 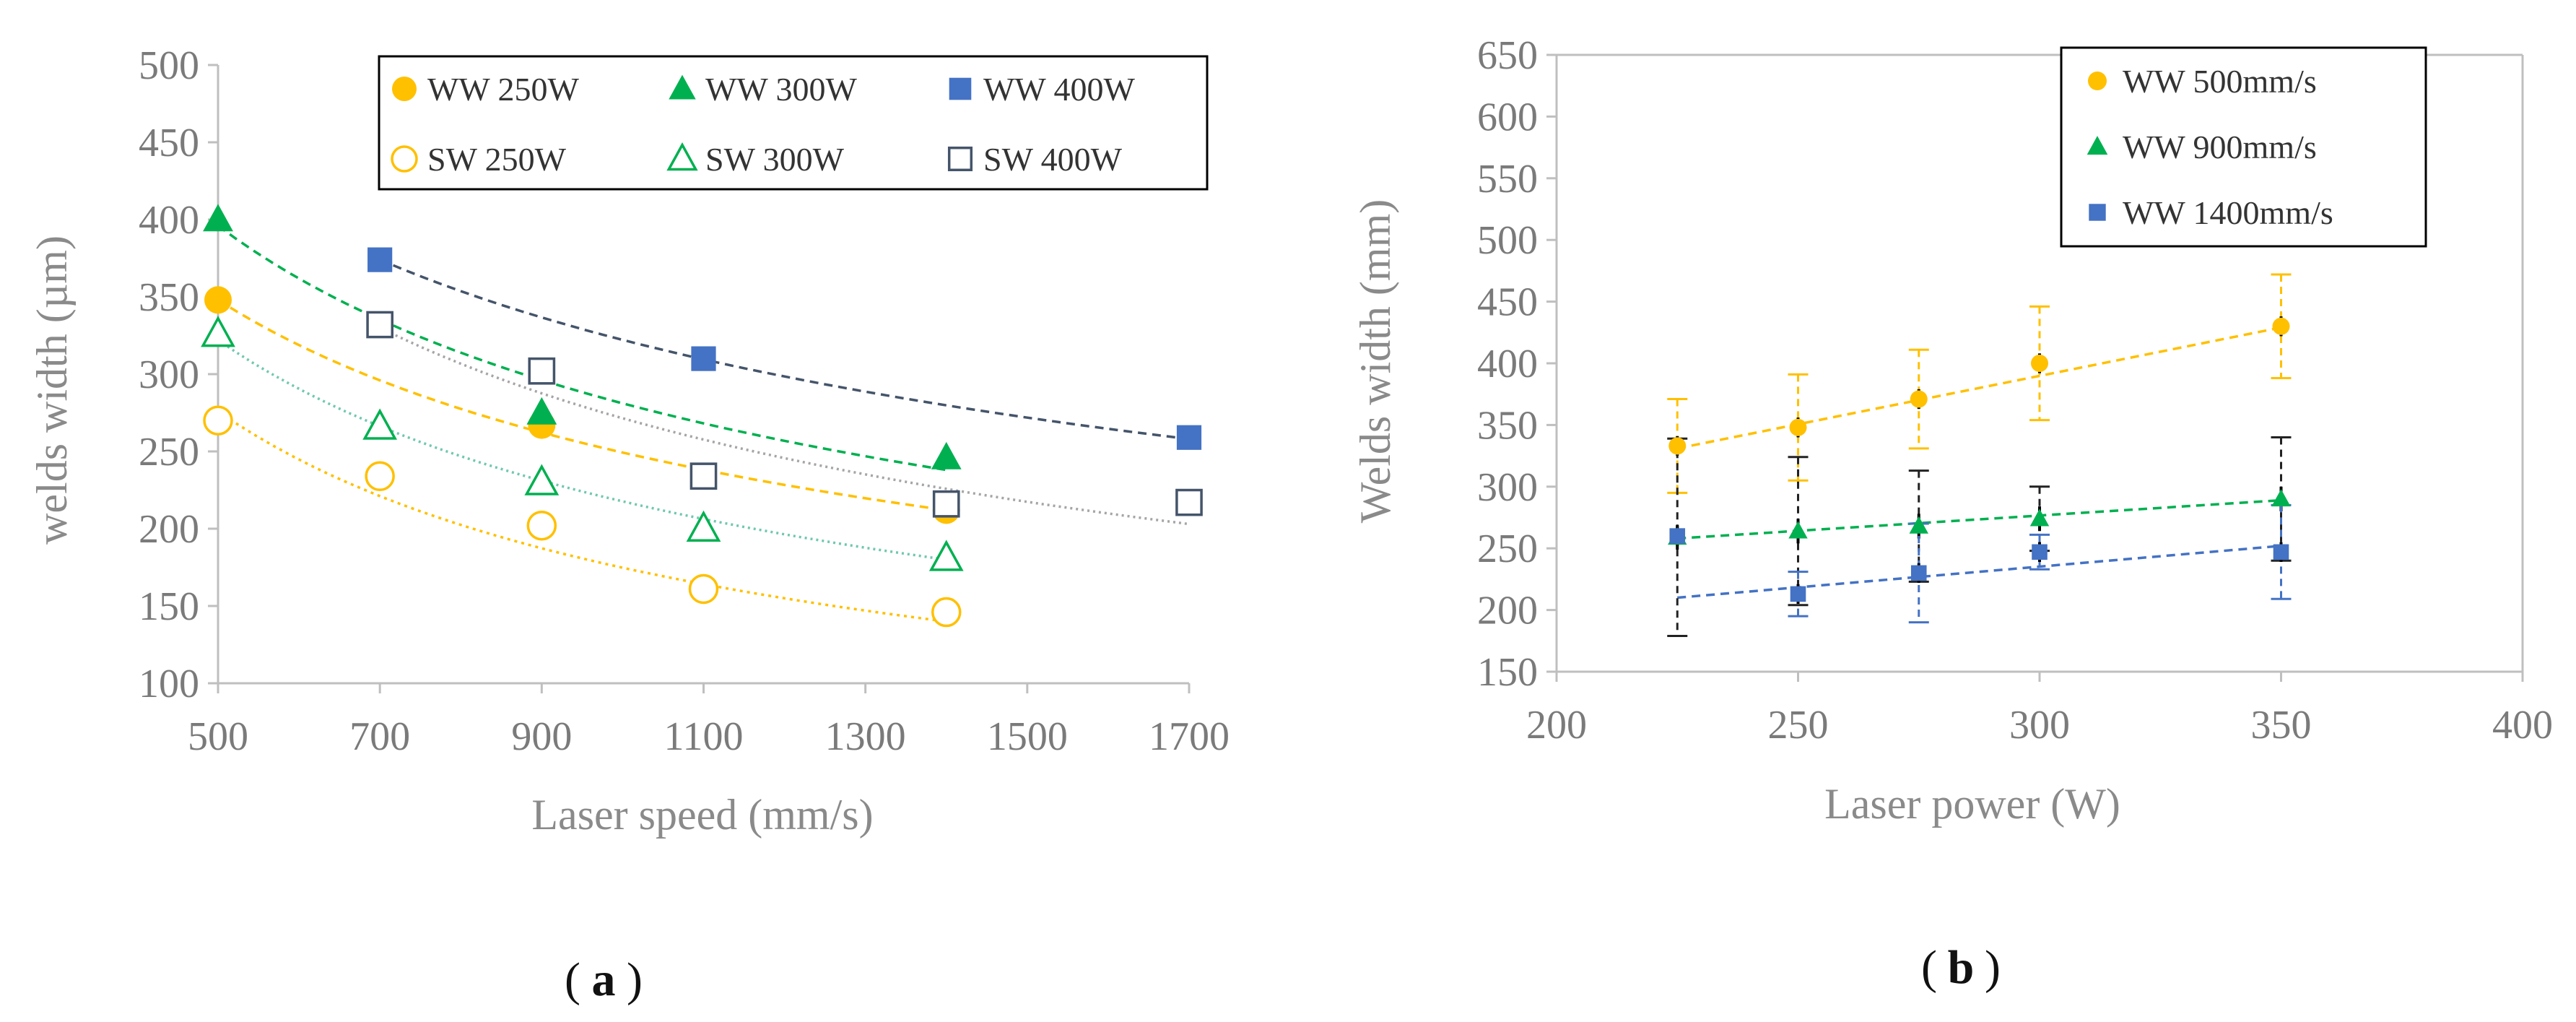 What do you see at coordinates (169, 452) in the screenshot?
I see `panel-a-y-tick-label: 250` at bounding box center [169, 452].